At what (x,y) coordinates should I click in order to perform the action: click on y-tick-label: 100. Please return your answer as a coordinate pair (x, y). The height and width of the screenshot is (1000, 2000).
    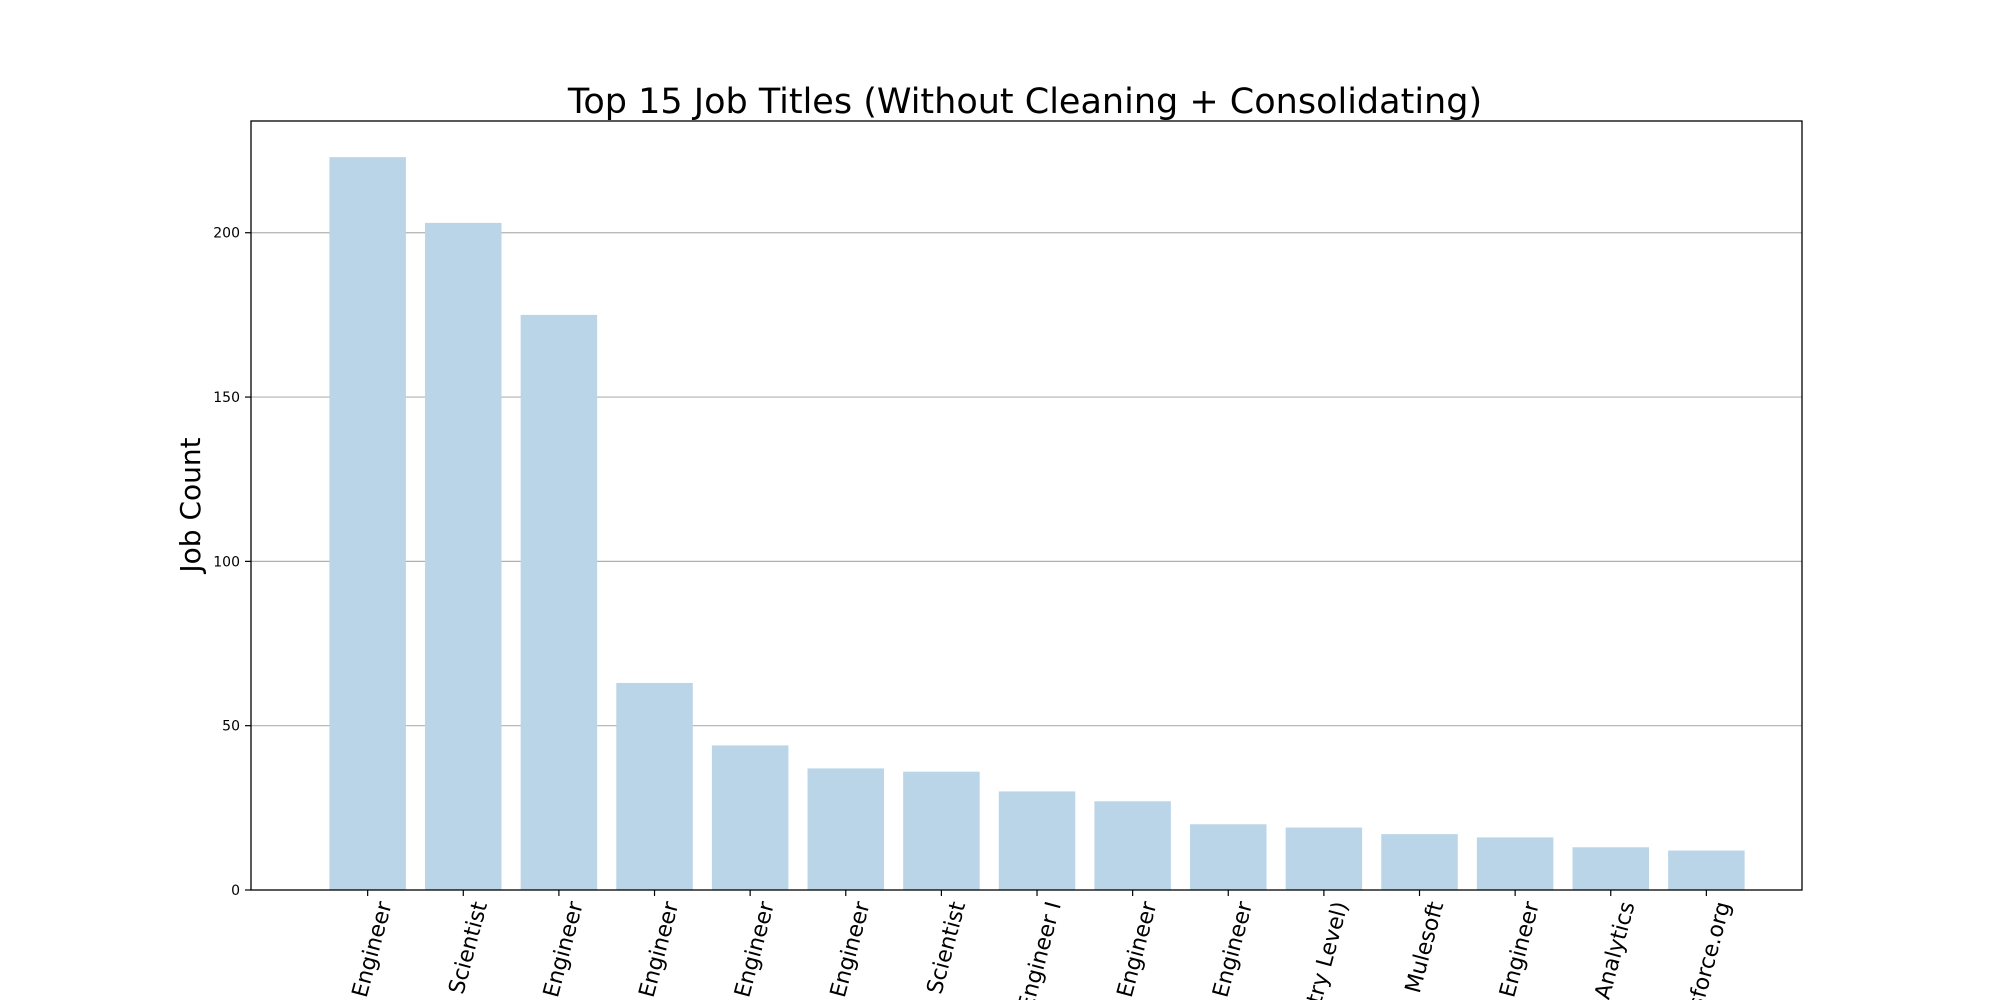
    Looking at the image, I should click on (226, 562).